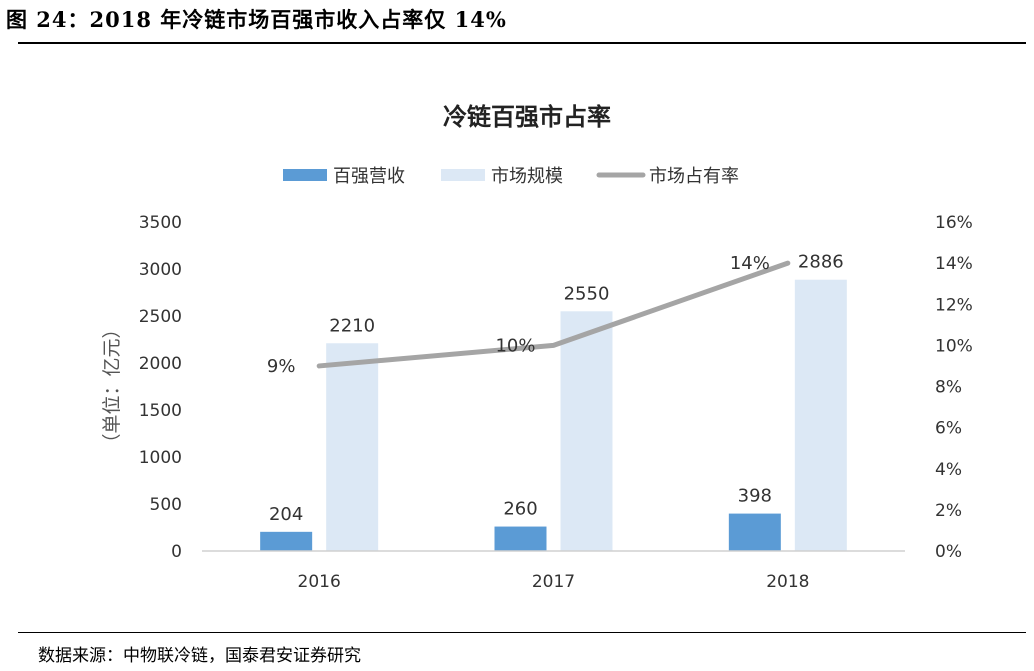  Describe the element at coordinates (750, 263) in the screenshot. I see `share-value-label: 14%` at that location.